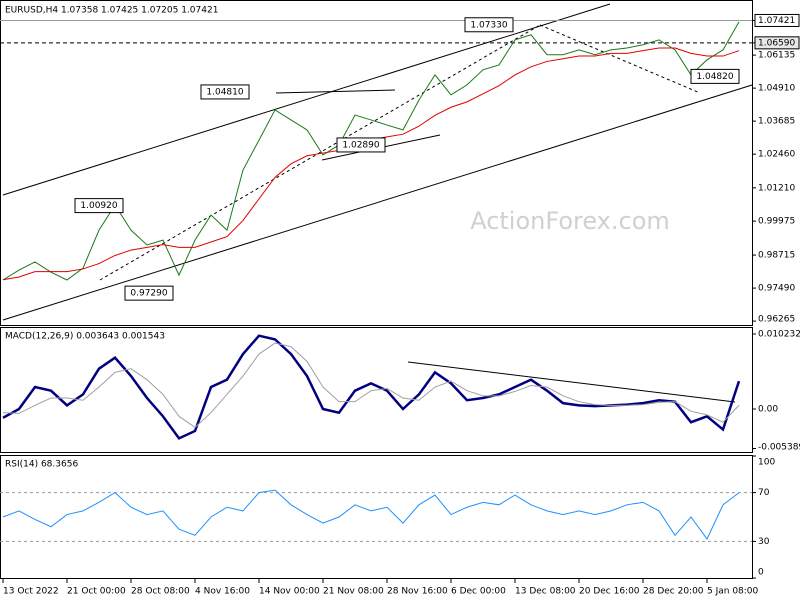 This screenshot has height=600, width=800. What do you see at coordinates (41, 465) in the screenshot?
I see `rsi-title: RSI(14) 68.3656` at bounding box center [41, 465].